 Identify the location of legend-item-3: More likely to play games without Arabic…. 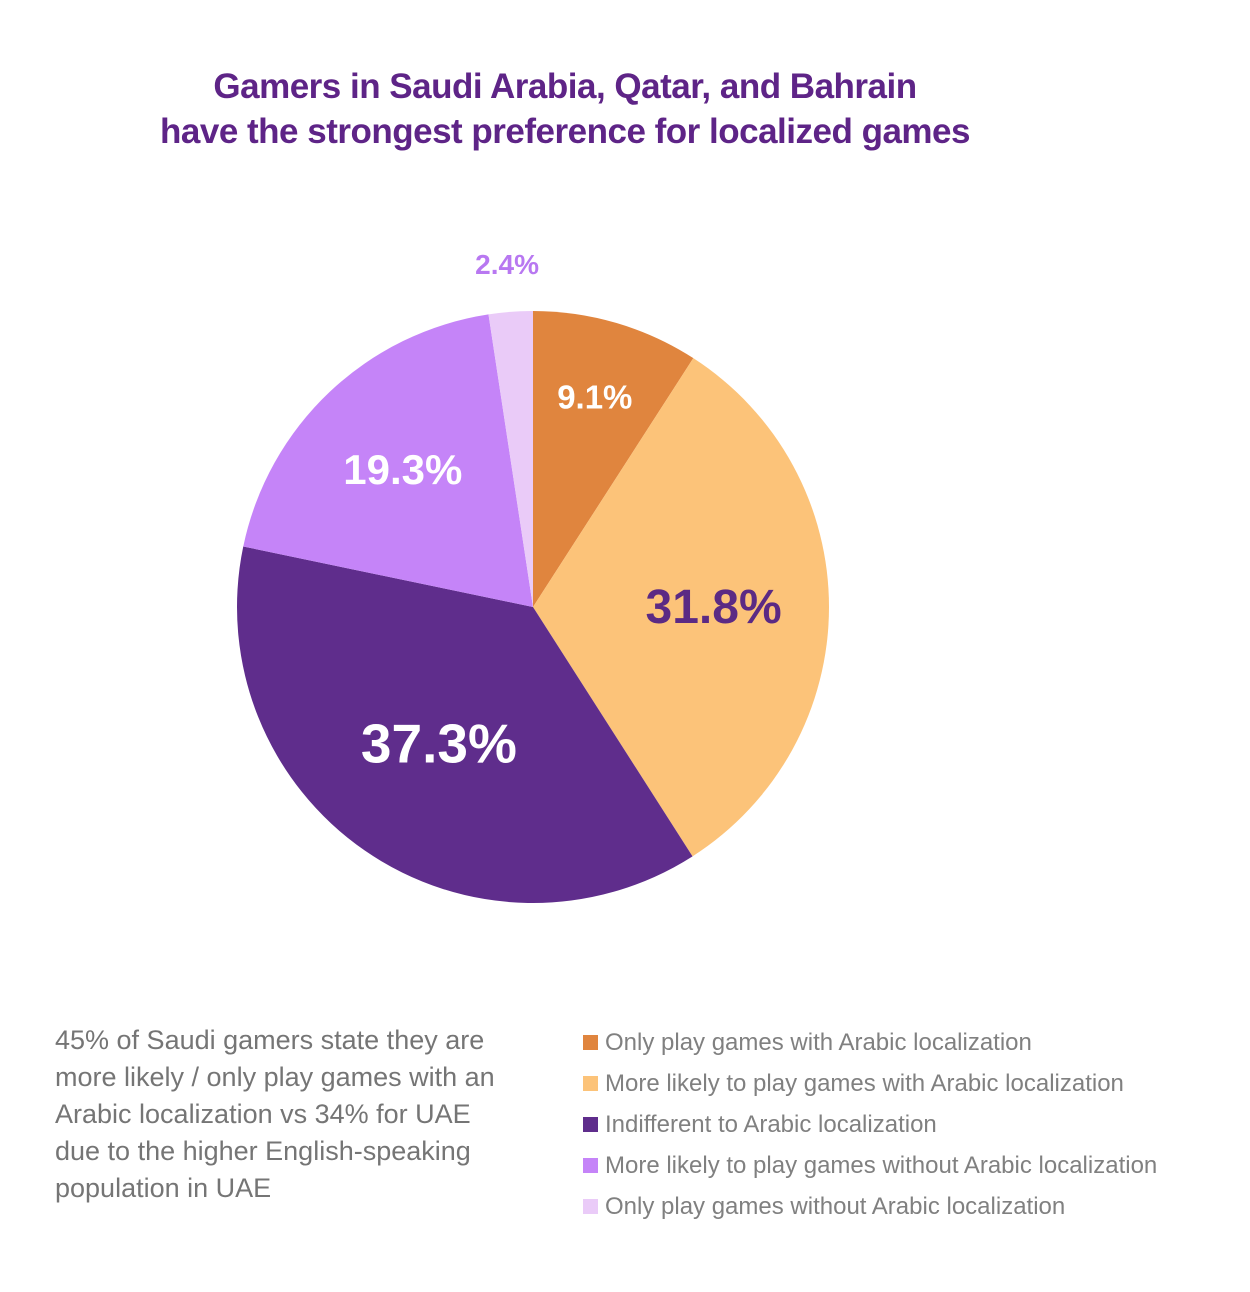
(908, 1165).